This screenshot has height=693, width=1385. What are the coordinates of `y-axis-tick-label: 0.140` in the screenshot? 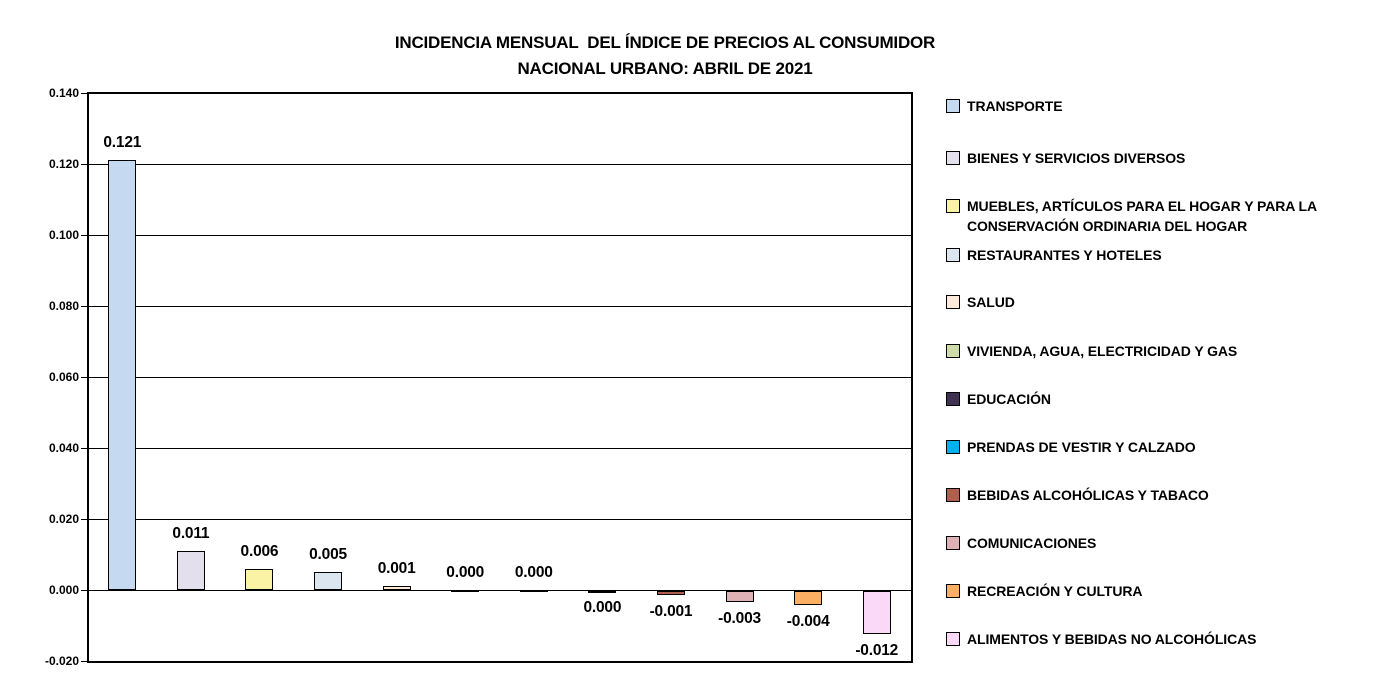 It's located at (63, 93).